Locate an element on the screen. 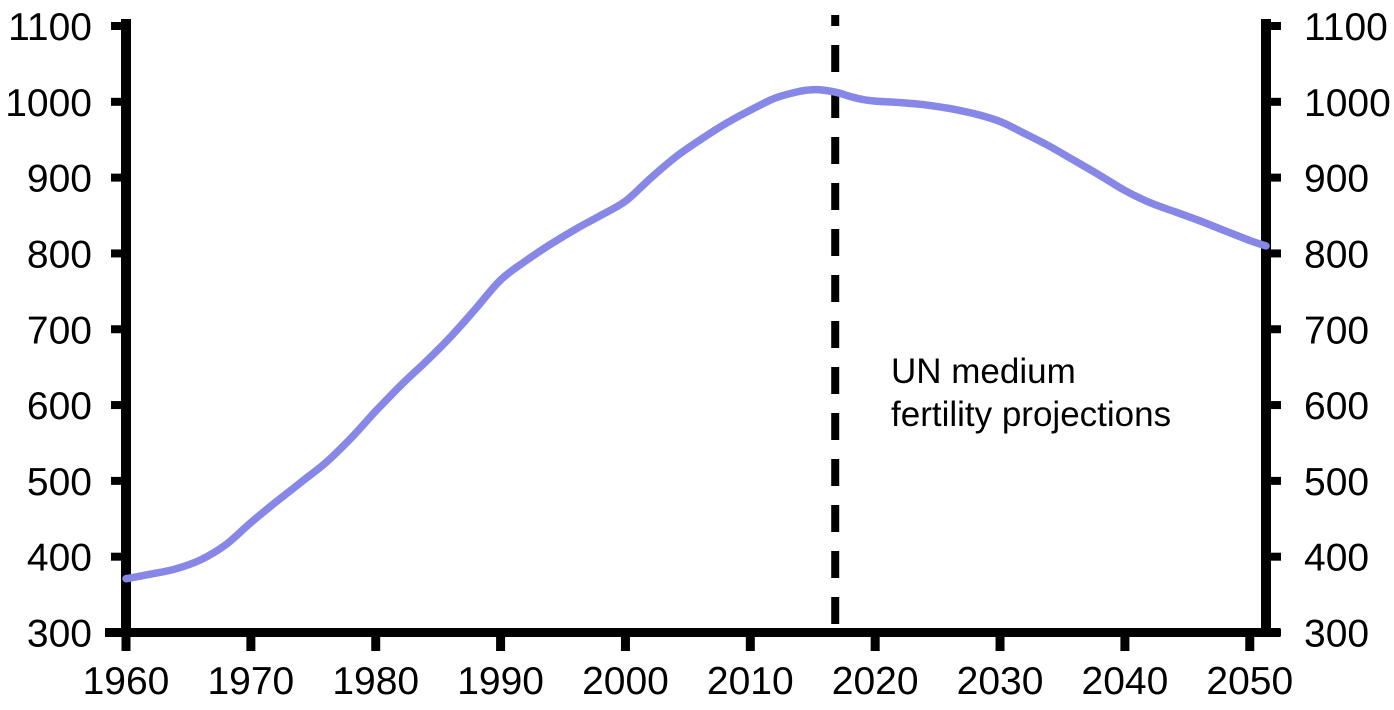  x-tick-label: 2030 is located at coordinates (1000, 681).